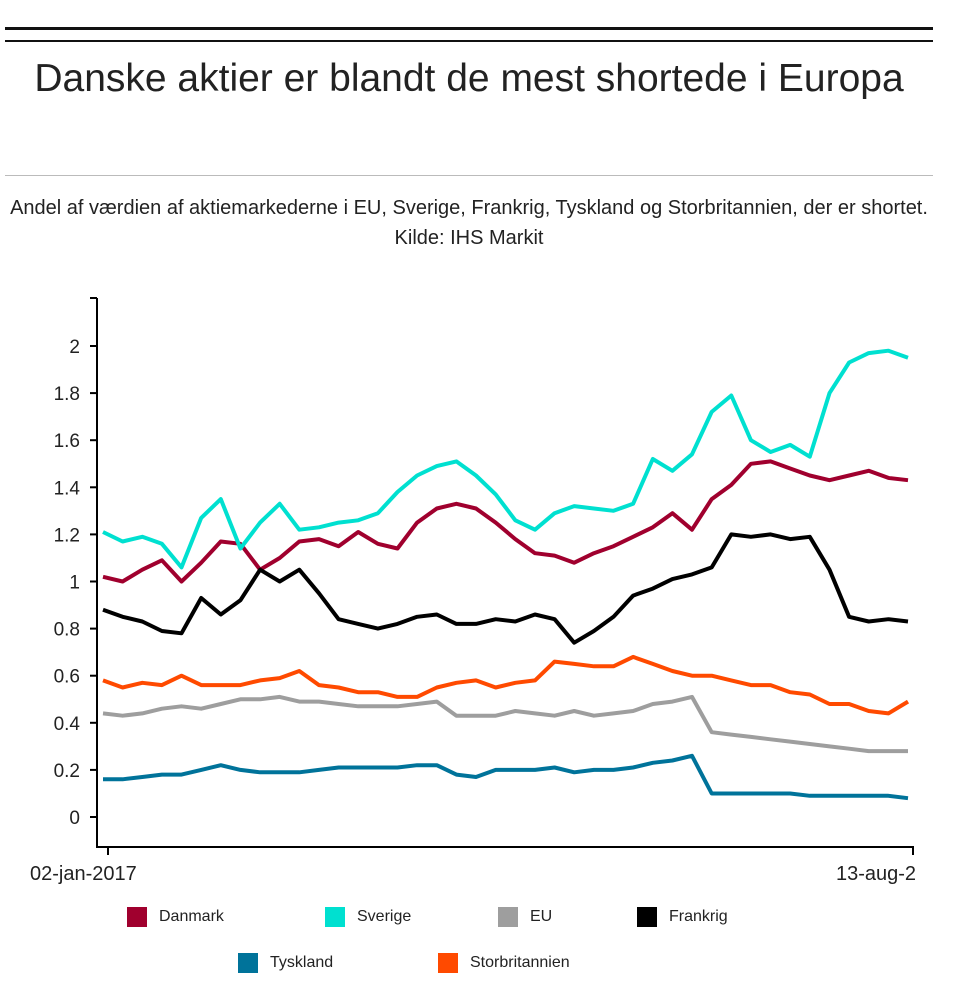 The image size is (960, 998). I want to click on legend-item-danmark: Danmark, so click(175, 917).